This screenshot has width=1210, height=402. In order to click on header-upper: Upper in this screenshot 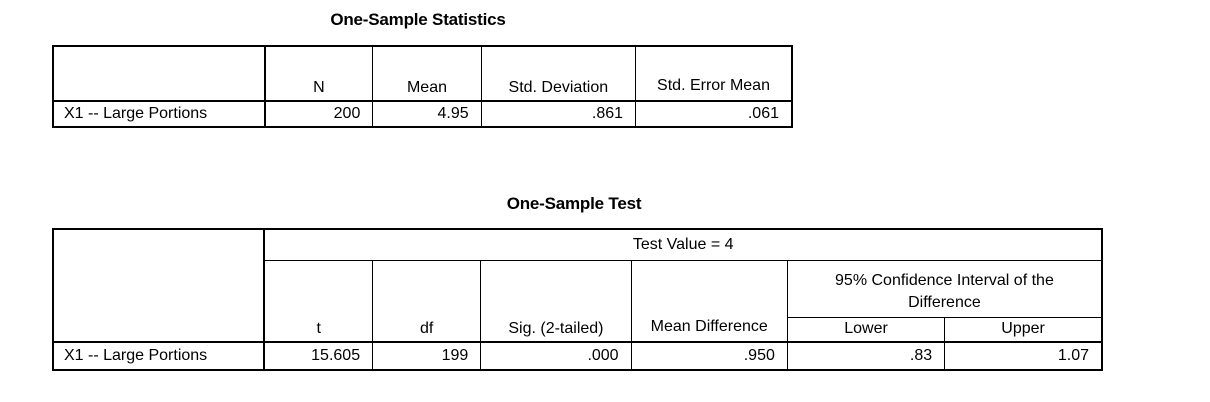, I will do `click(1023, 329)`.